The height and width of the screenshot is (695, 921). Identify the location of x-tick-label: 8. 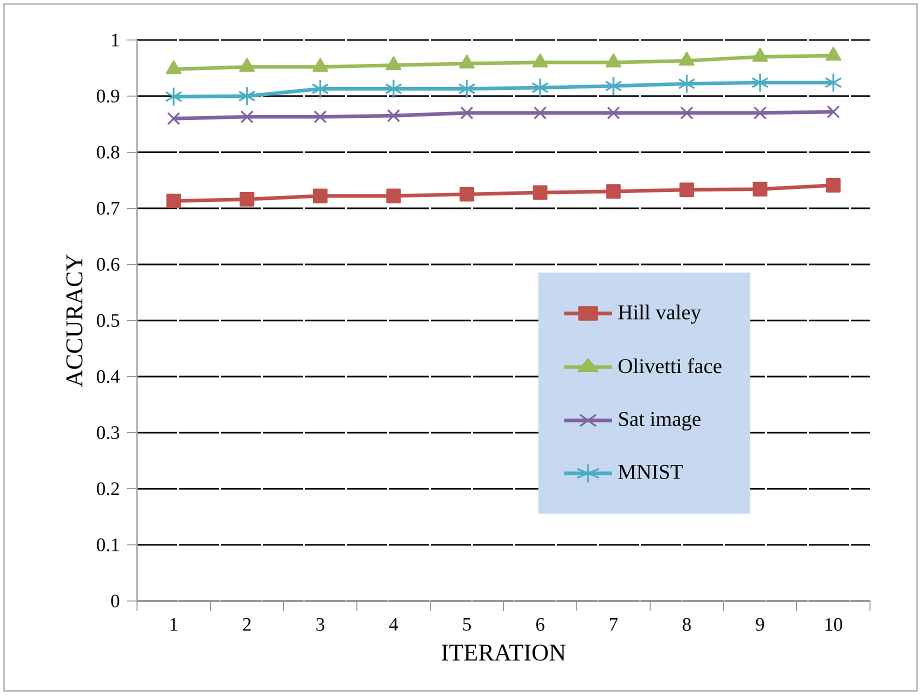
(686, 624).